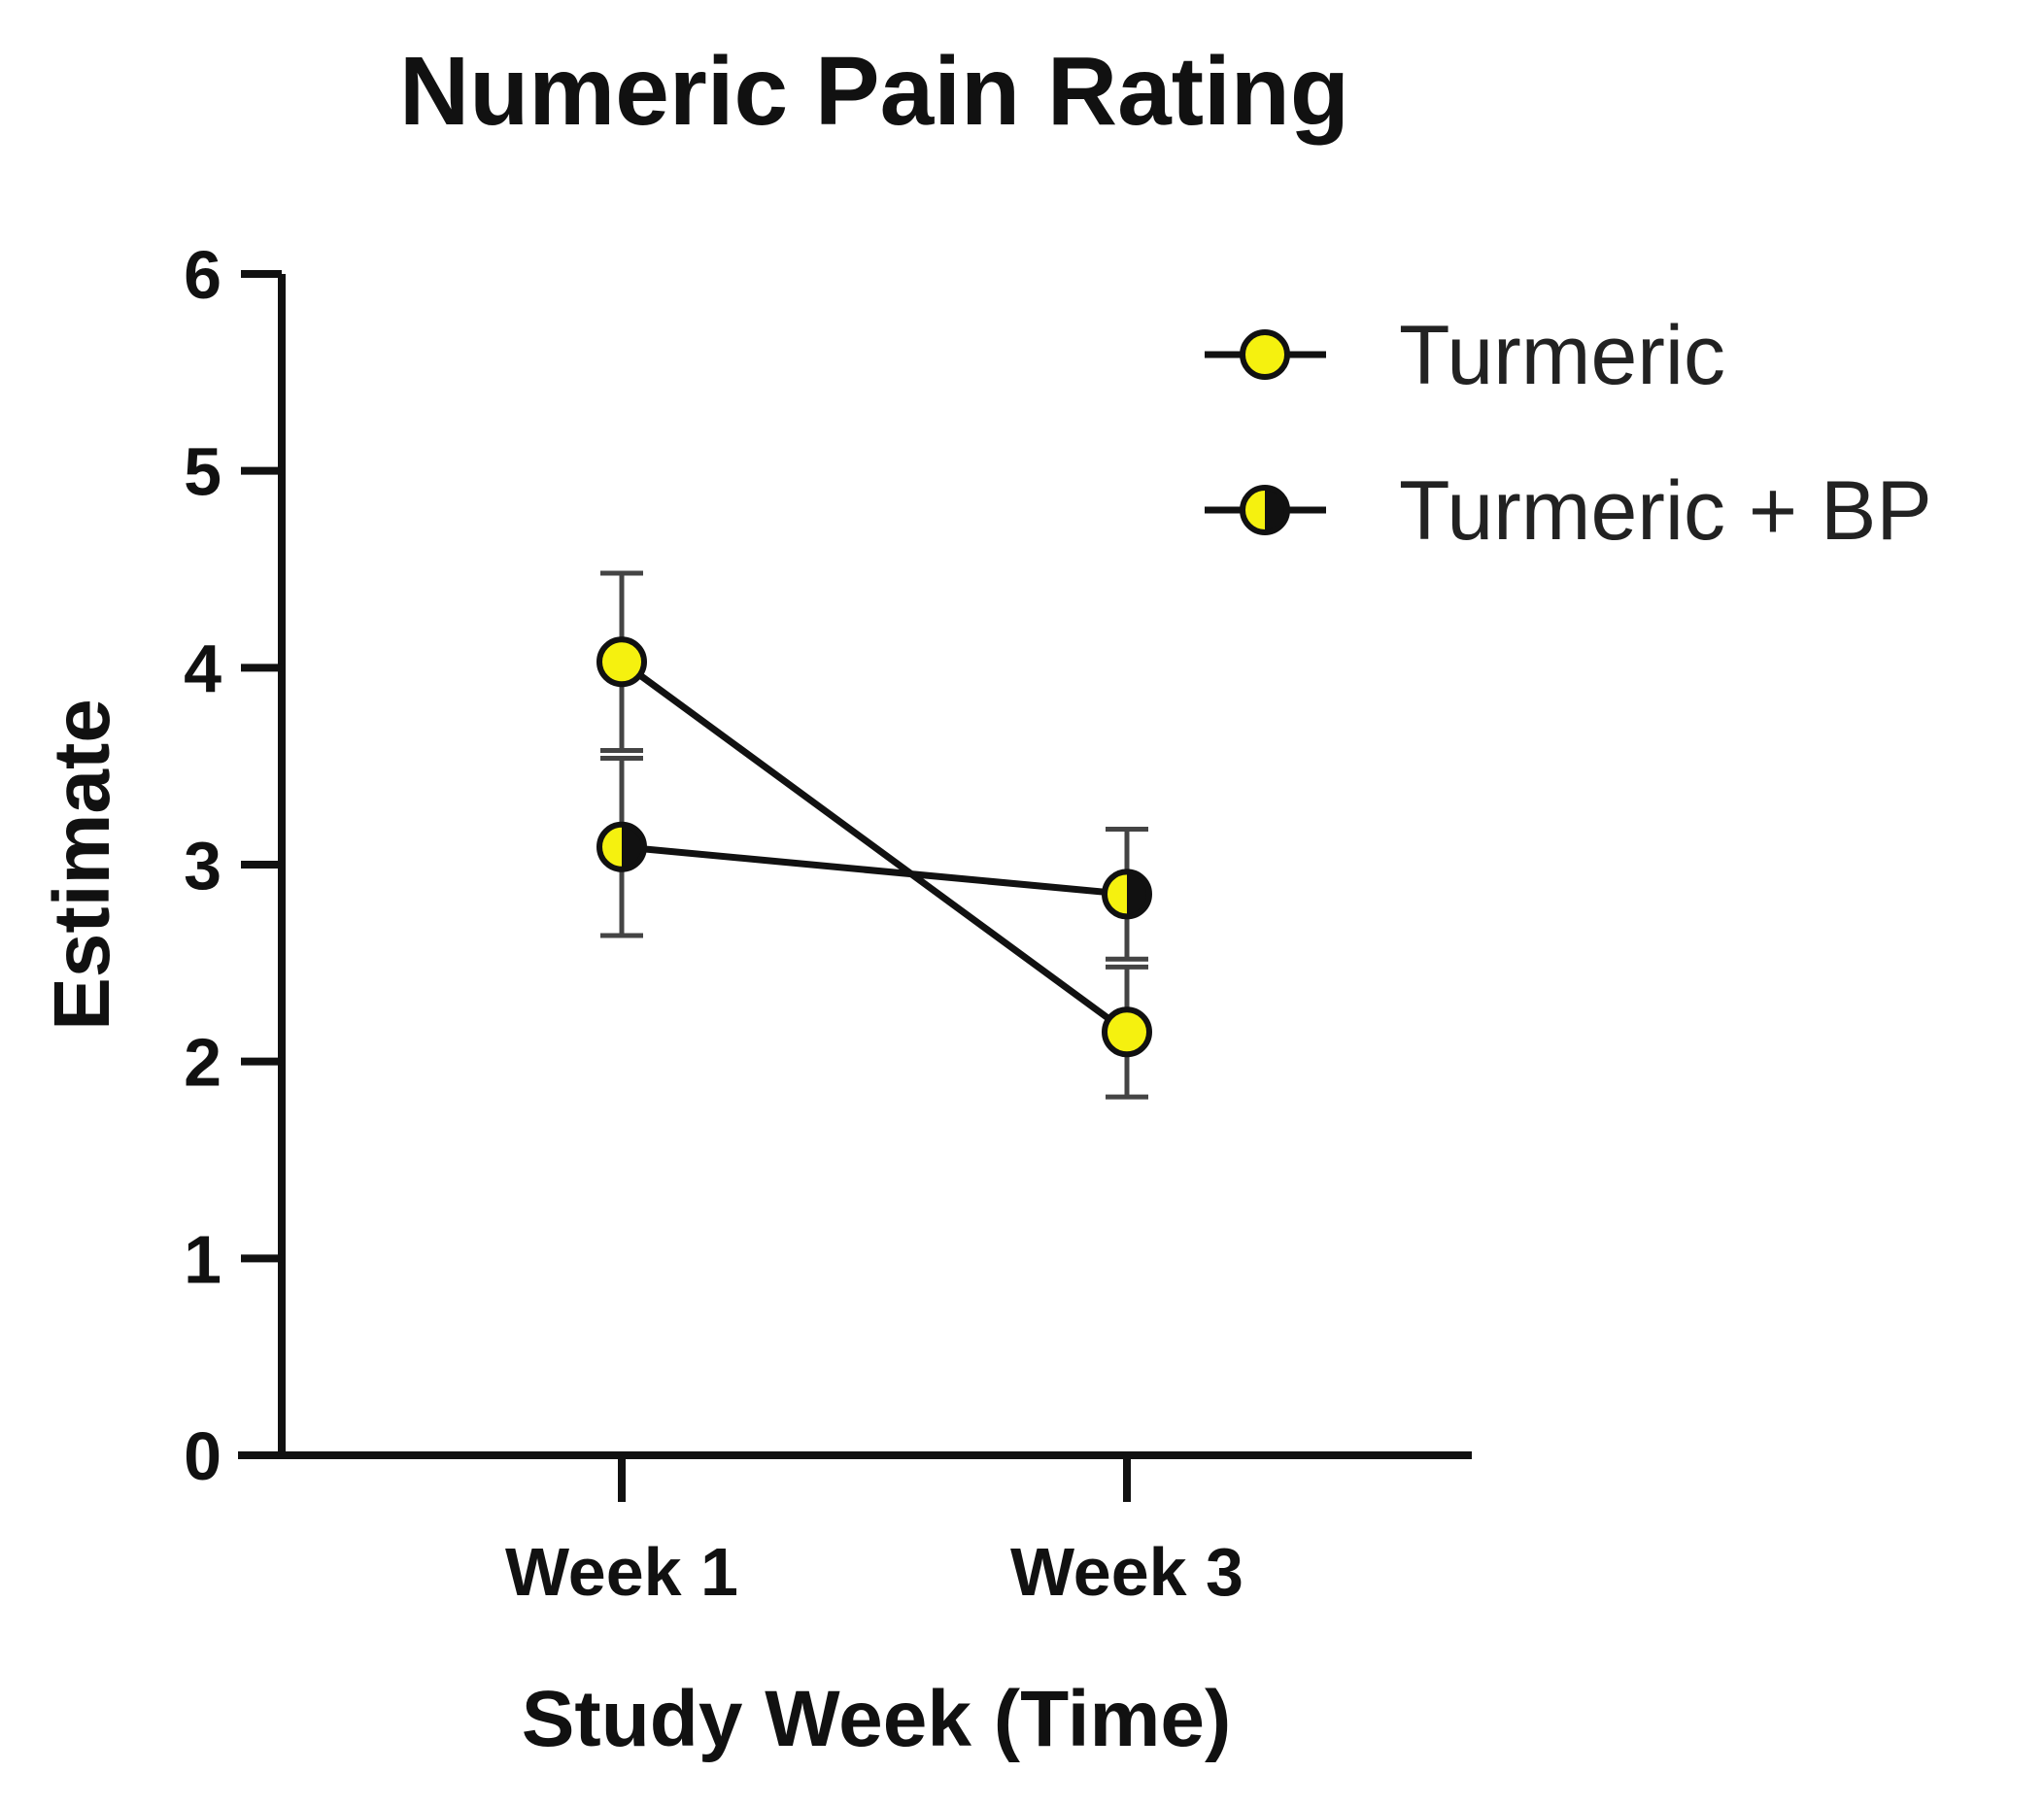 The width and height of the screenshot is (2044, 1806). What do you see at coordinates (203, 472) in the screenshot?
I see `y-tick-label: 5` at bounding box center [203, 472].